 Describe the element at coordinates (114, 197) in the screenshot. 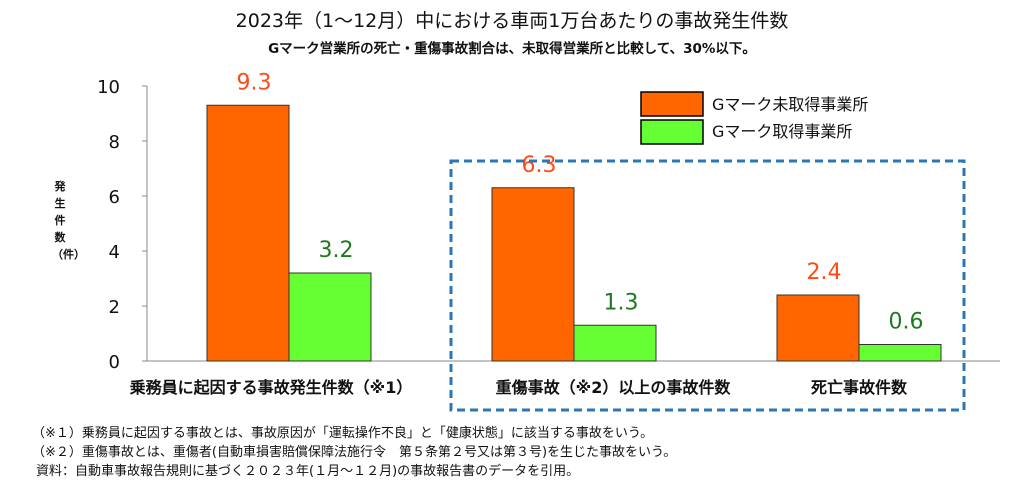

I see `y-tick-label: 6` at that location.